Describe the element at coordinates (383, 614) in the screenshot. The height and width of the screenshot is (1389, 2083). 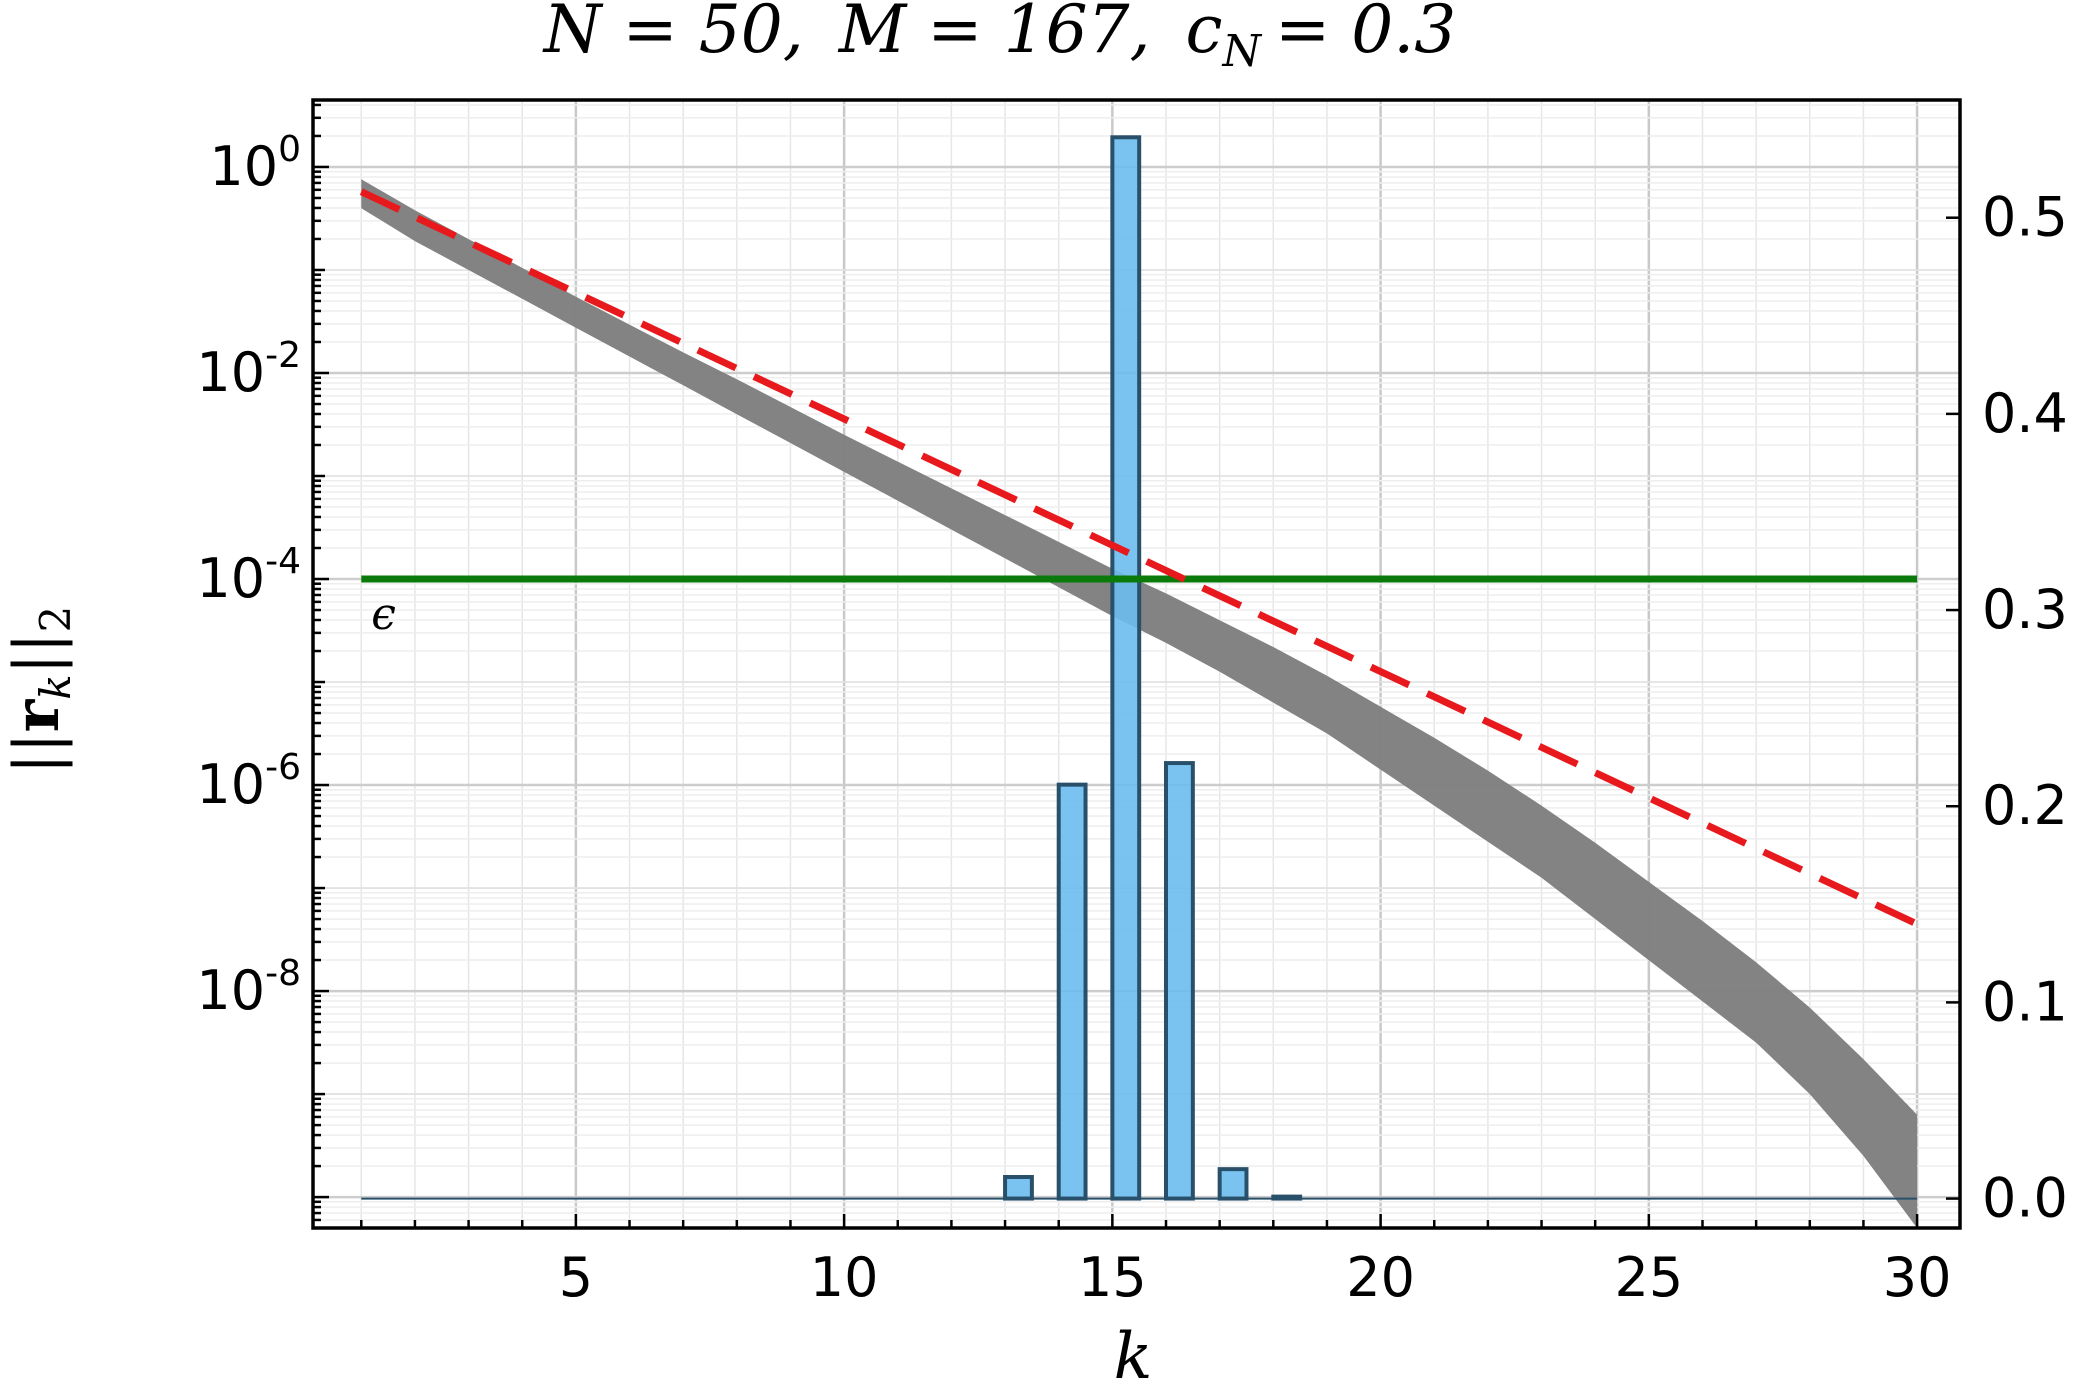
I see `epsilon-label: ϵ` at that location.